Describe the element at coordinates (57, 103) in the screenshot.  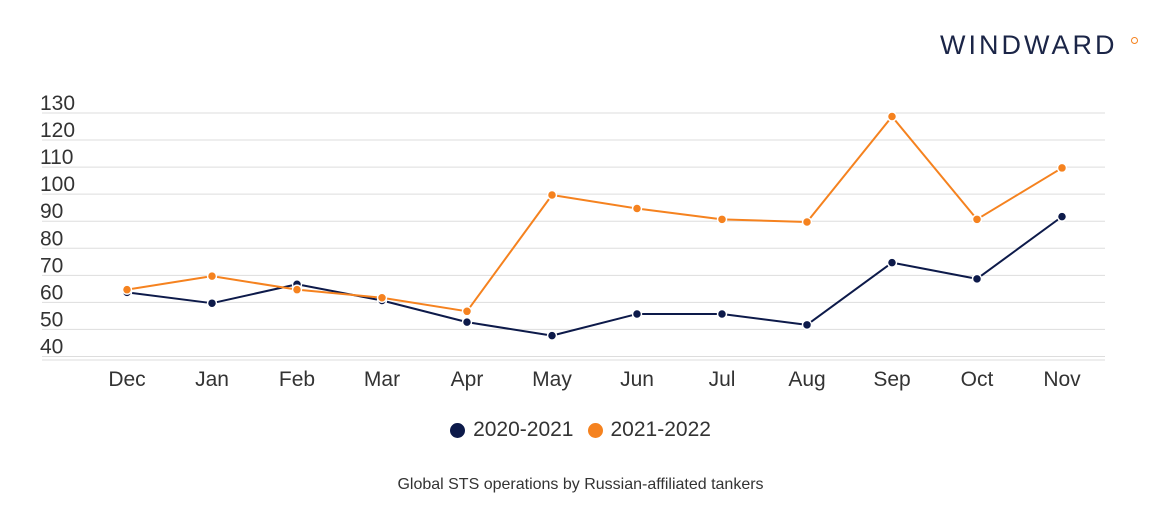
I see `y-tick-label: 130` at that location.